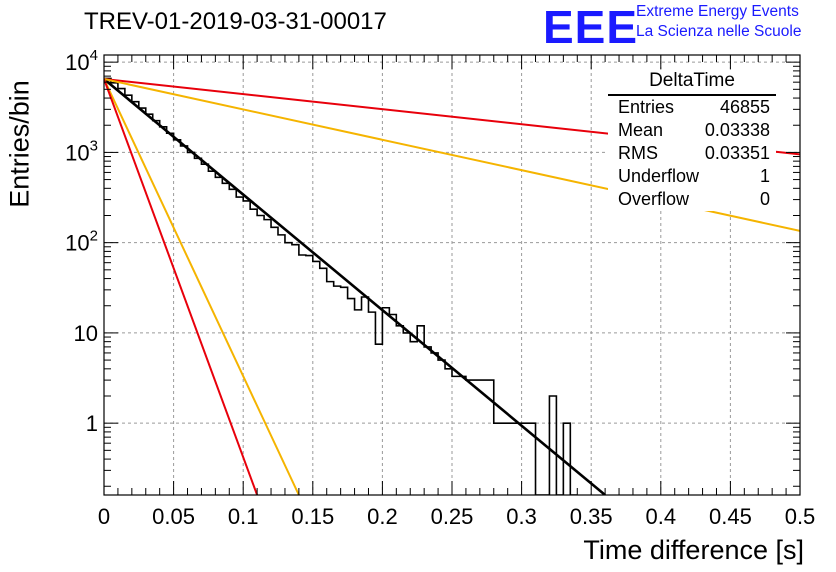  I want to click on x-tick-label: 0.15, so click(312, 516).